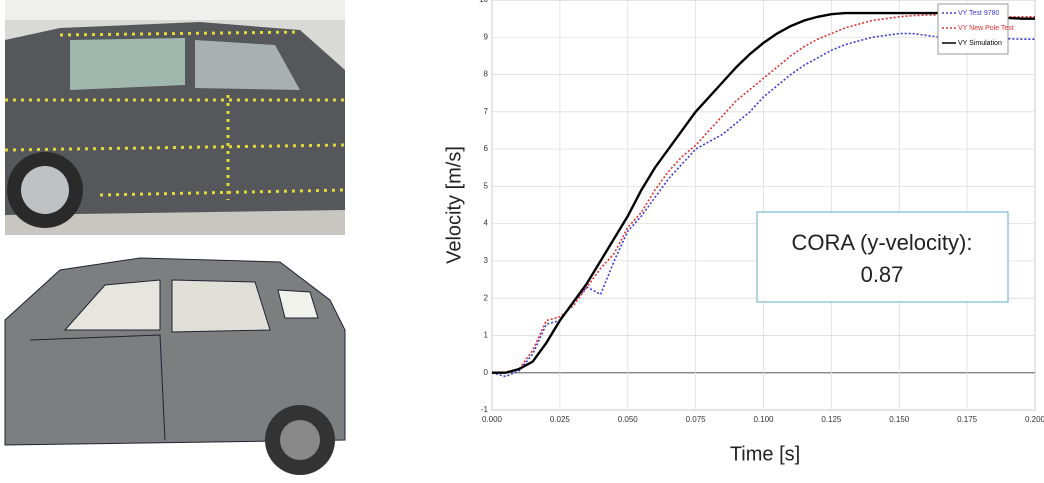 The height and width of the screenshot is (483, 1044). What do you see at coordinates (986, 28) in the screenshot?
I see `legend-label: VY New Pole Test` at bounding box center [986, 28].